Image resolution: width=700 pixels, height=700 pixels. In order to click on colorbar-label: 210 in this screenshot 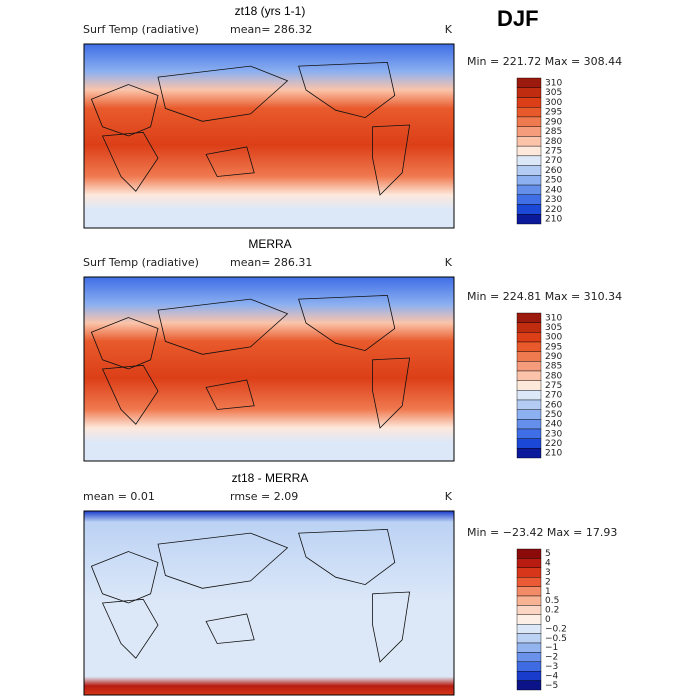, I will do `click(553, 220)`.